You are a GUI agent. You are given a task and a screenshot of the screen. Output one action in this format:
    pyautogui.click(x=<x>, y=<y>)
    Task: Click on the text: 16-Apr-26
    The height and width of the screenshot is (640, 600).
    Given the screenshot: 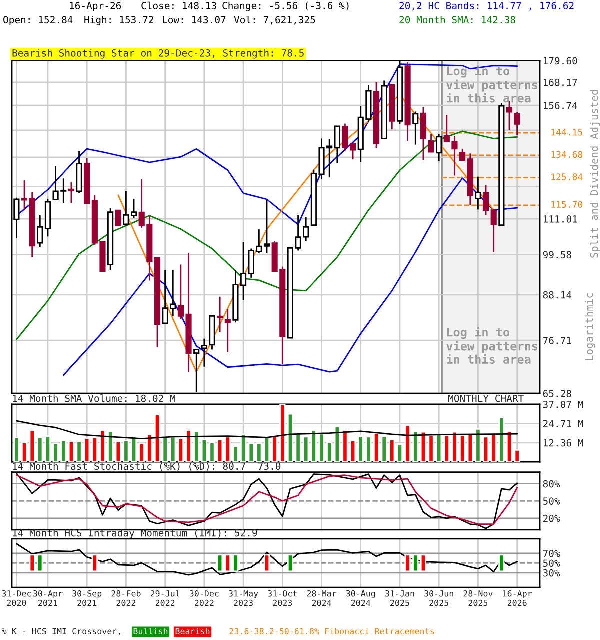 What is the action you would take?
    pyautogui.click(x=96, y=7)
    